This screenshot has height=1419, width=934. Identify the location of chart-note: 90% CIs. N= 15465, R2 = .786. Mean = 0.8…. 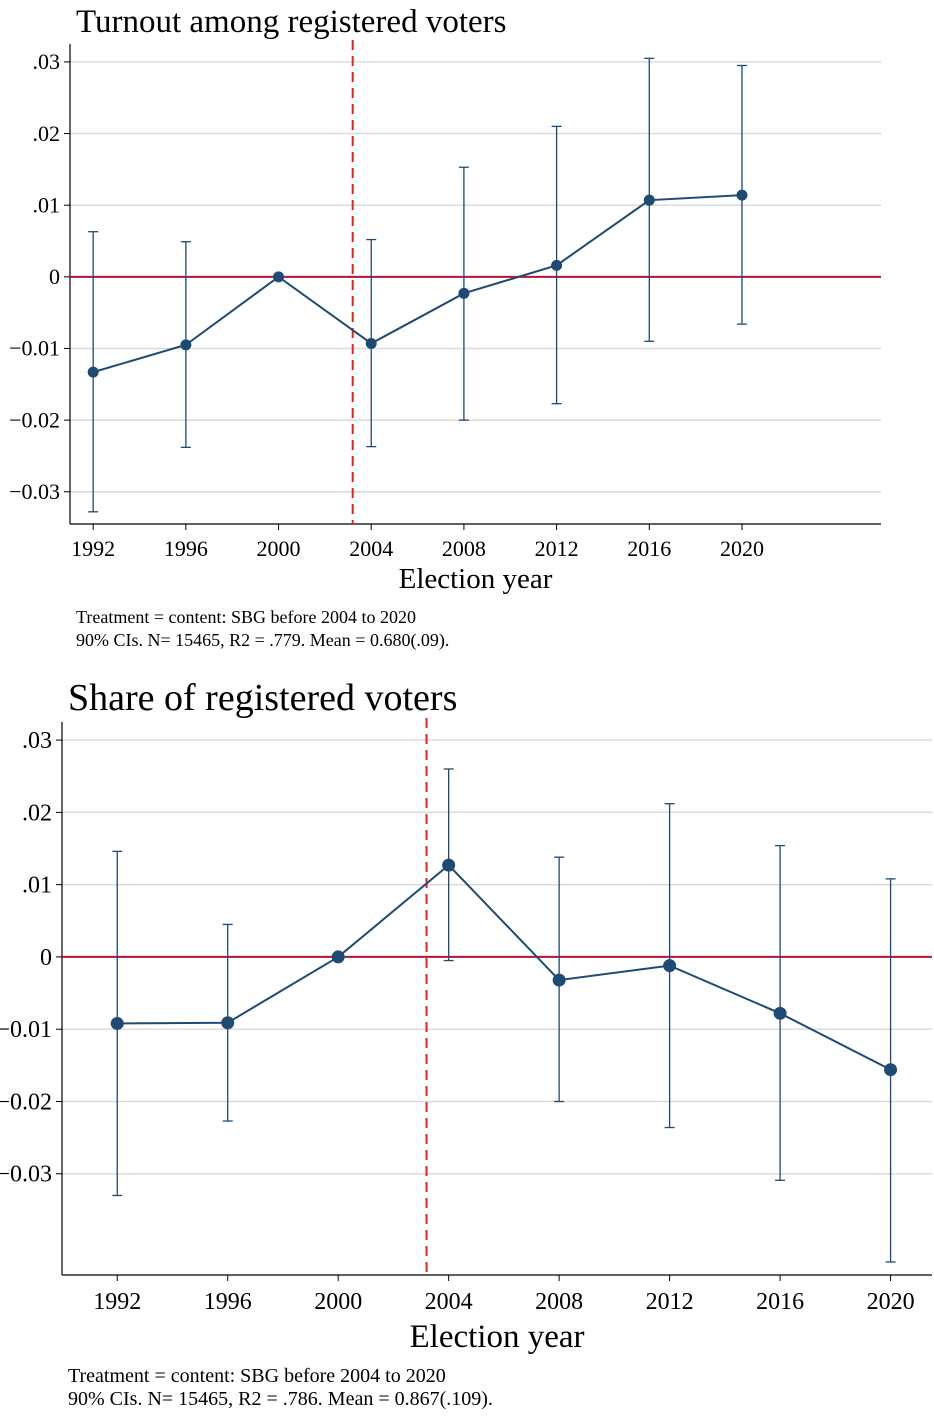
(280, 1399).